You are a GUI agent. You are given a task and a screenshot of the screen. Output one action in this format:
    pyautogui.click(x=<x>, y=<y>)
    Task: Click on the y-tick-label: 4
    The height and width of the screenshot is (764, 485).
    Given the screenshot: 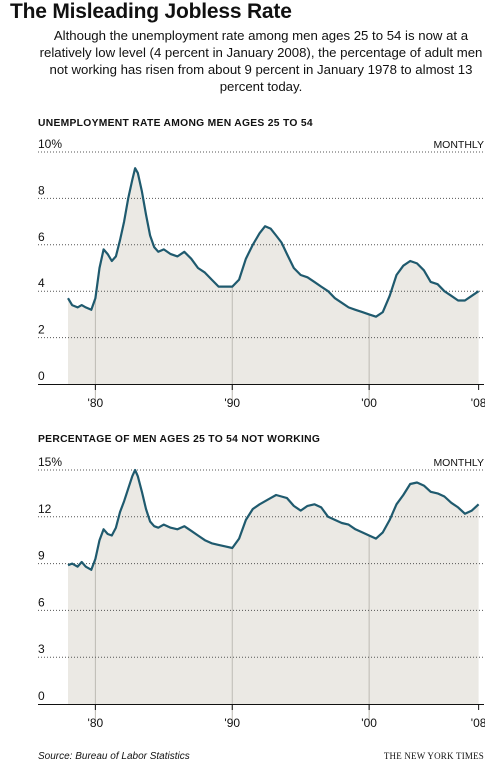 What is the action you would take?
    pyautogui.click(x=41, y=283)
    